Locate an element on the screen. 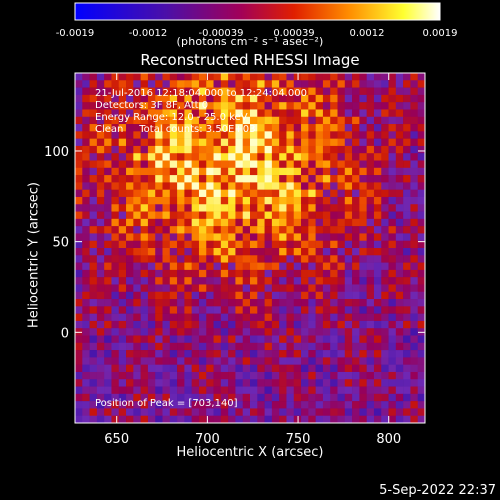 The height and width of the screenshot is (500, 500). timestamp: 5-Sep-2022 22:37 is located at coordinates (437, 490).